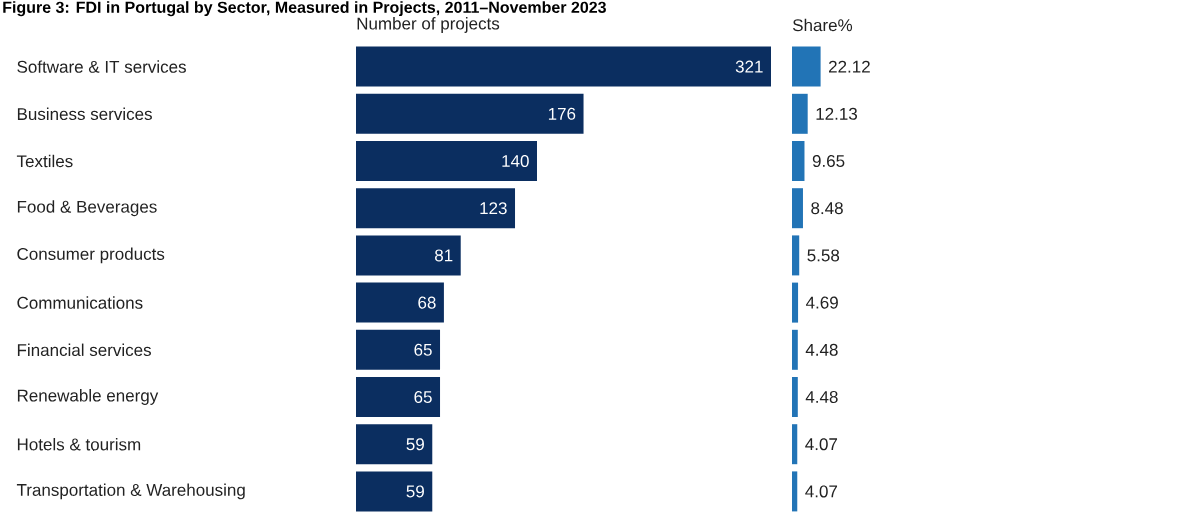  What do you see at coordinates (828, 161) in the screenshot?
I see `data-label: 9.65` at bounding box center [828, 161].